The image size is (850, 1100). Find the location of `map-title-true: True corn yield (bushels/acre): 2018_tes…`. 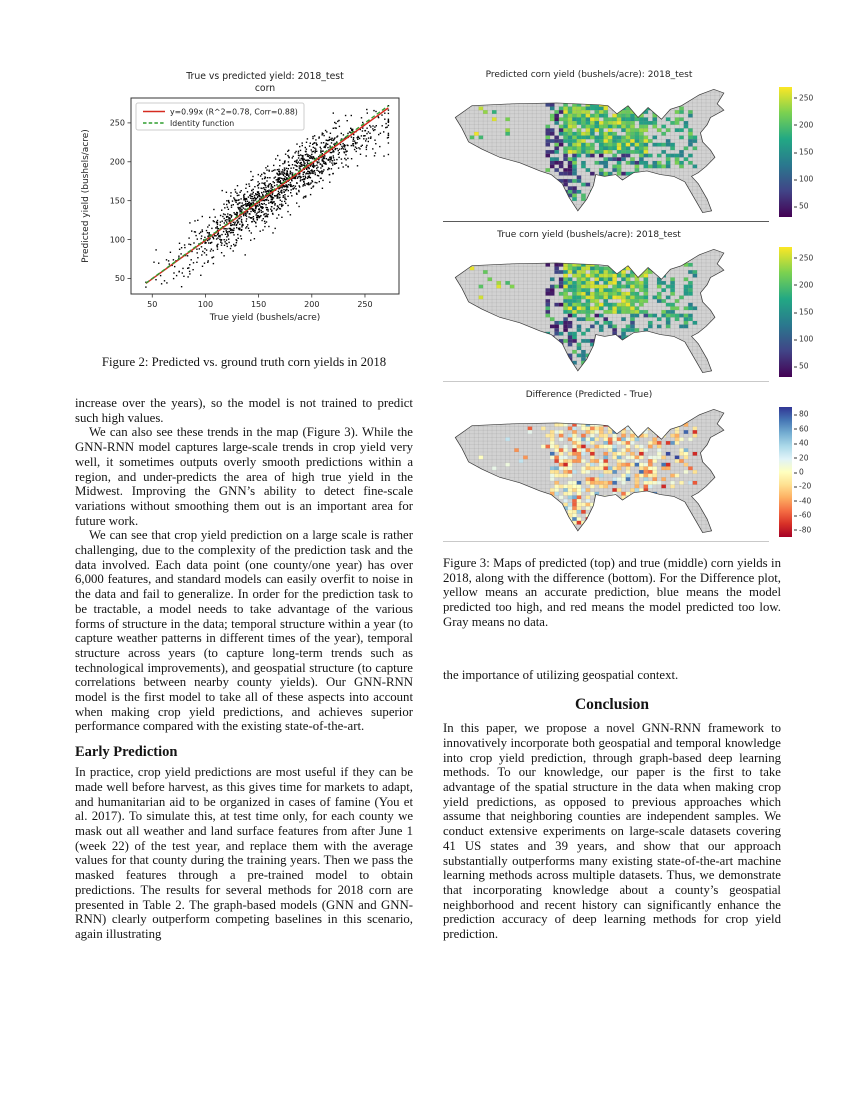

map-title-true: True corn yield (bushels/acre): 2018_tes… is located at coordinates (589, 235).